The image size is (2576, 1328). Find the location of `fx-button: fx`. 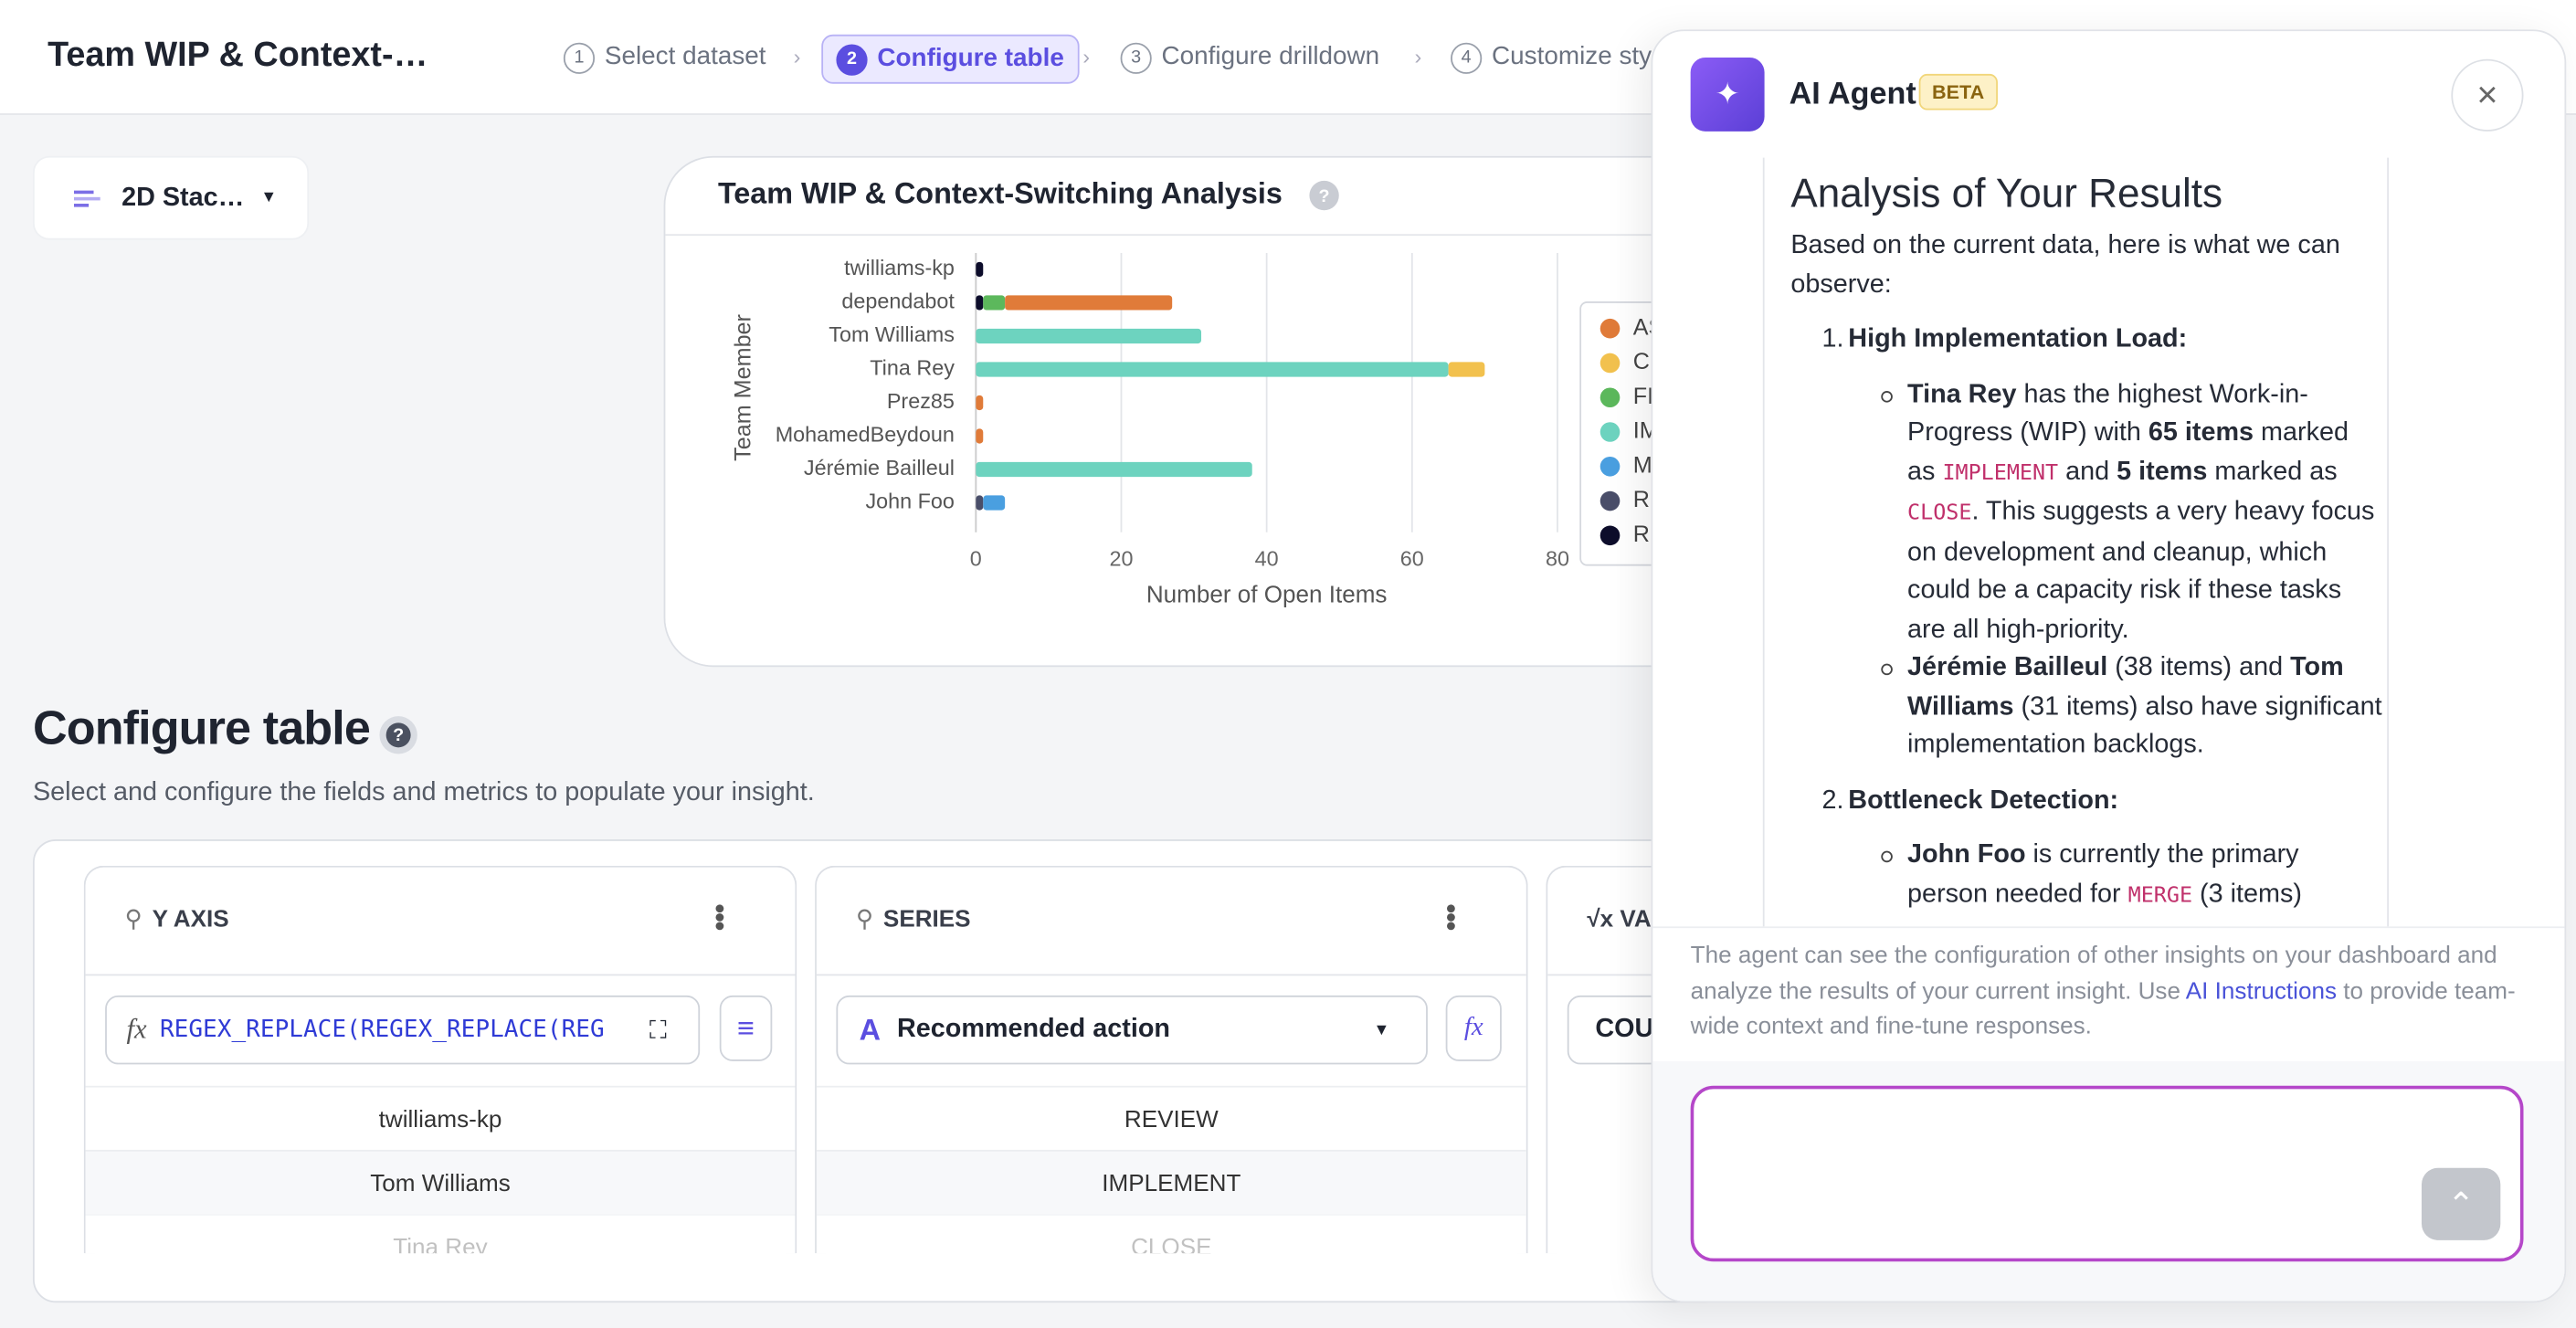

fx-button: fx is located at coordinates (1473, 1028).